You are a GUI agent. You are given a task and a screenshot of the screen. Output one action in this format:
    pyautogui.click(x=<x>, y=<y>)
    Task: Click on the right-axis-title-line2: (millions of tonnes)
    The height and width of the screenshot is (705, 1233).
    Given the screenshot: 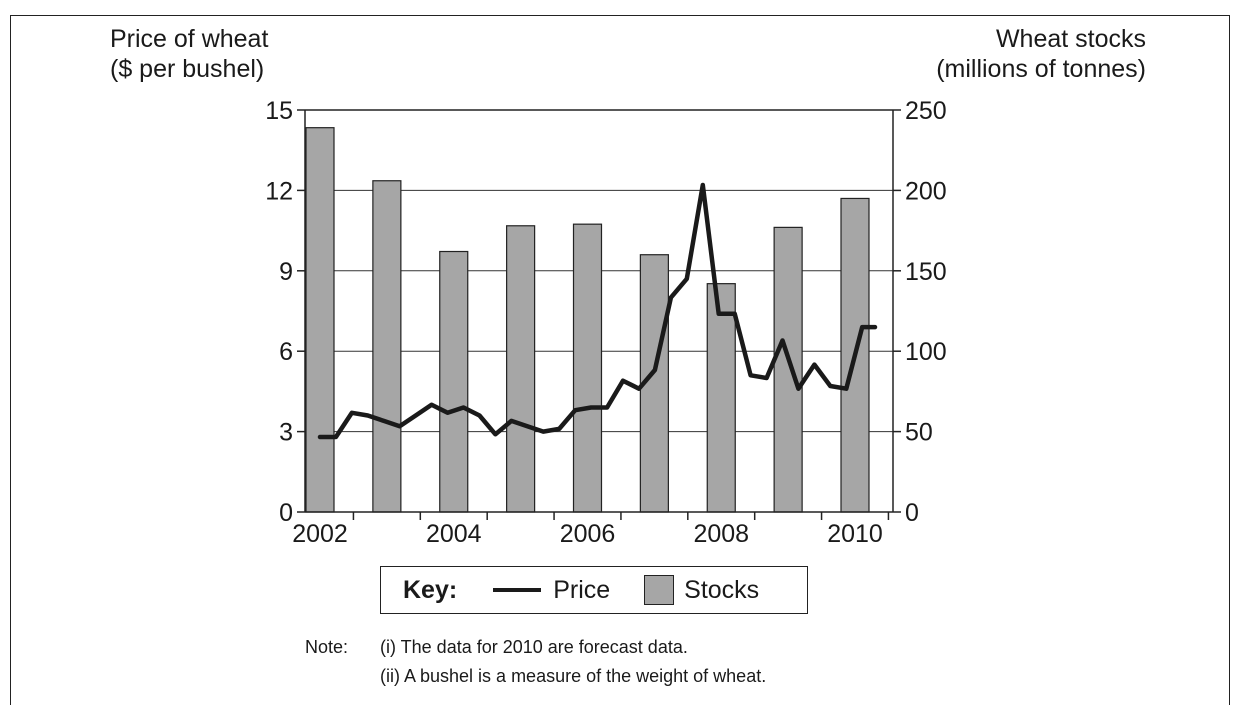 What is the action you would take?
    pyautogui.click(x=1041, y=69)
    